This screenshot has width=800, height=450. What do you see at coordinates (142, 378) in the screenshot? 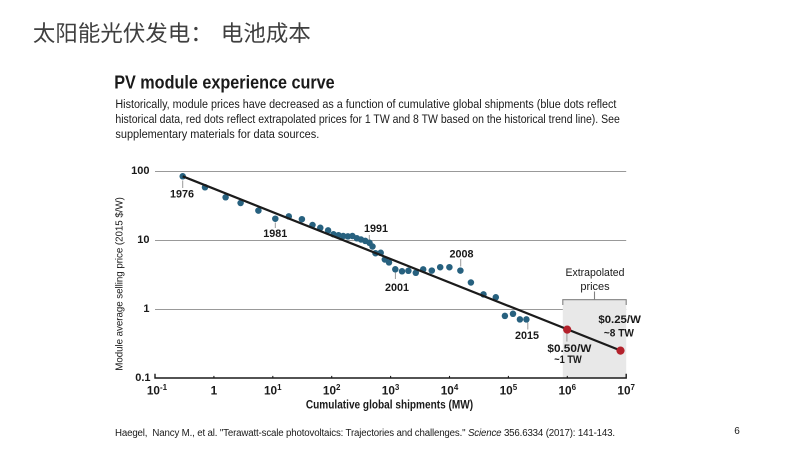
I see `svg-text: 0.1` at bounding box center [142, 378].